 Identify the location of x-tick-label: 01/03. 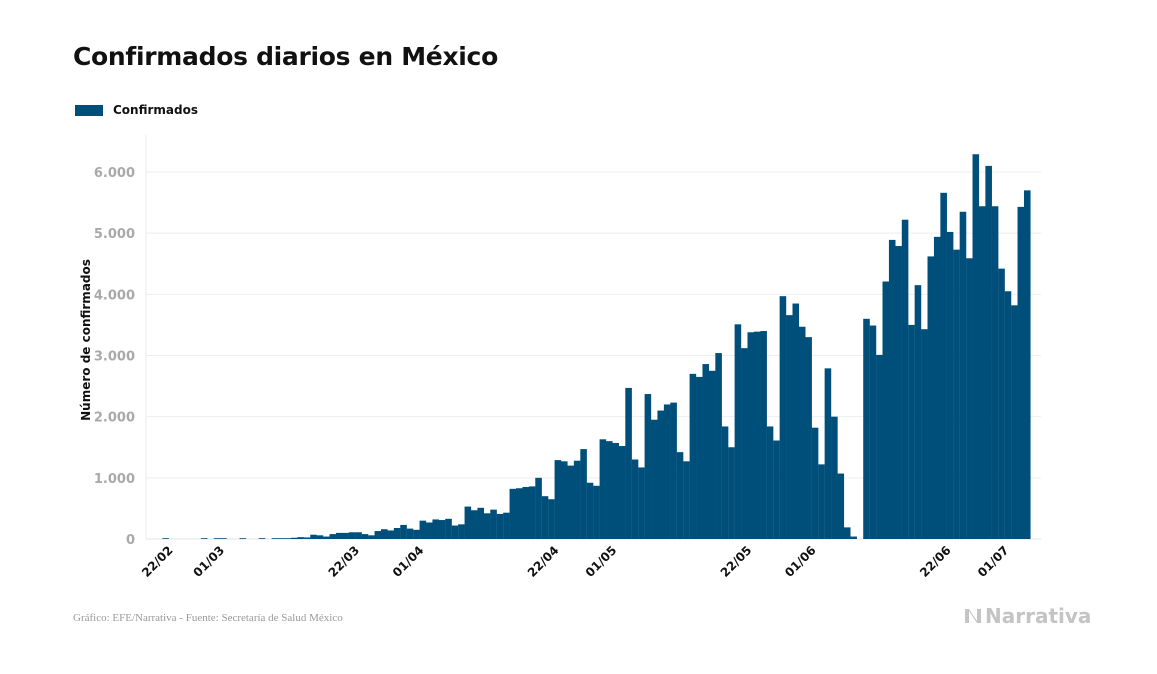
(209, 561).